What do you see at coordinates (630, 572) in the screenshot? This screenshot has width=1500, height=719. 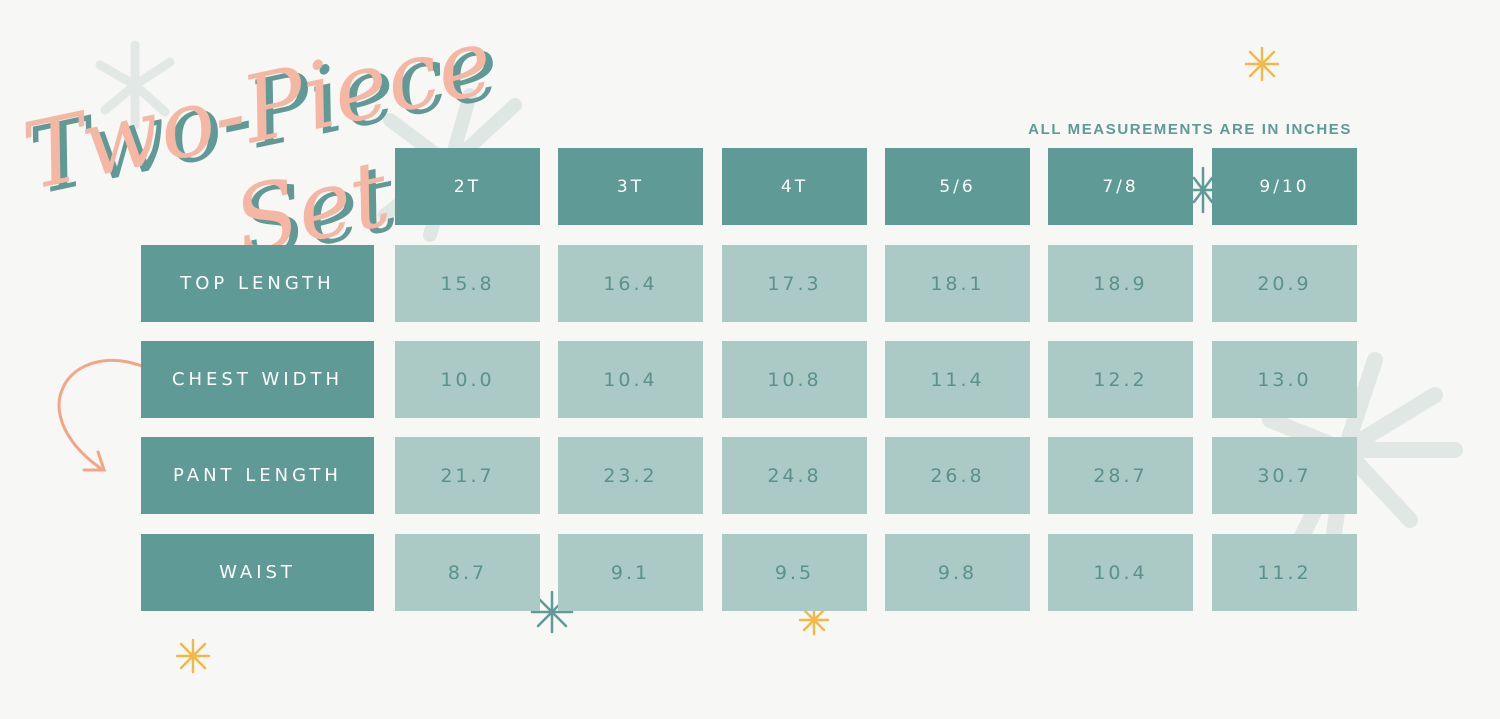 I see `table-cell: 9.1` at bounding box center [630, 572].